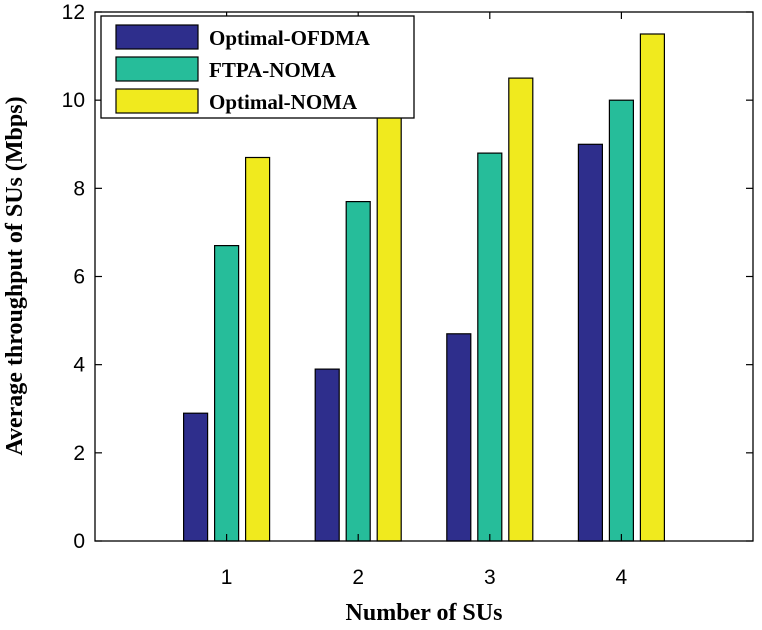 Image resolution: width=762 pixels, height=630 pixels. I want to click on y-tick-label: 10, so click(73, 100).